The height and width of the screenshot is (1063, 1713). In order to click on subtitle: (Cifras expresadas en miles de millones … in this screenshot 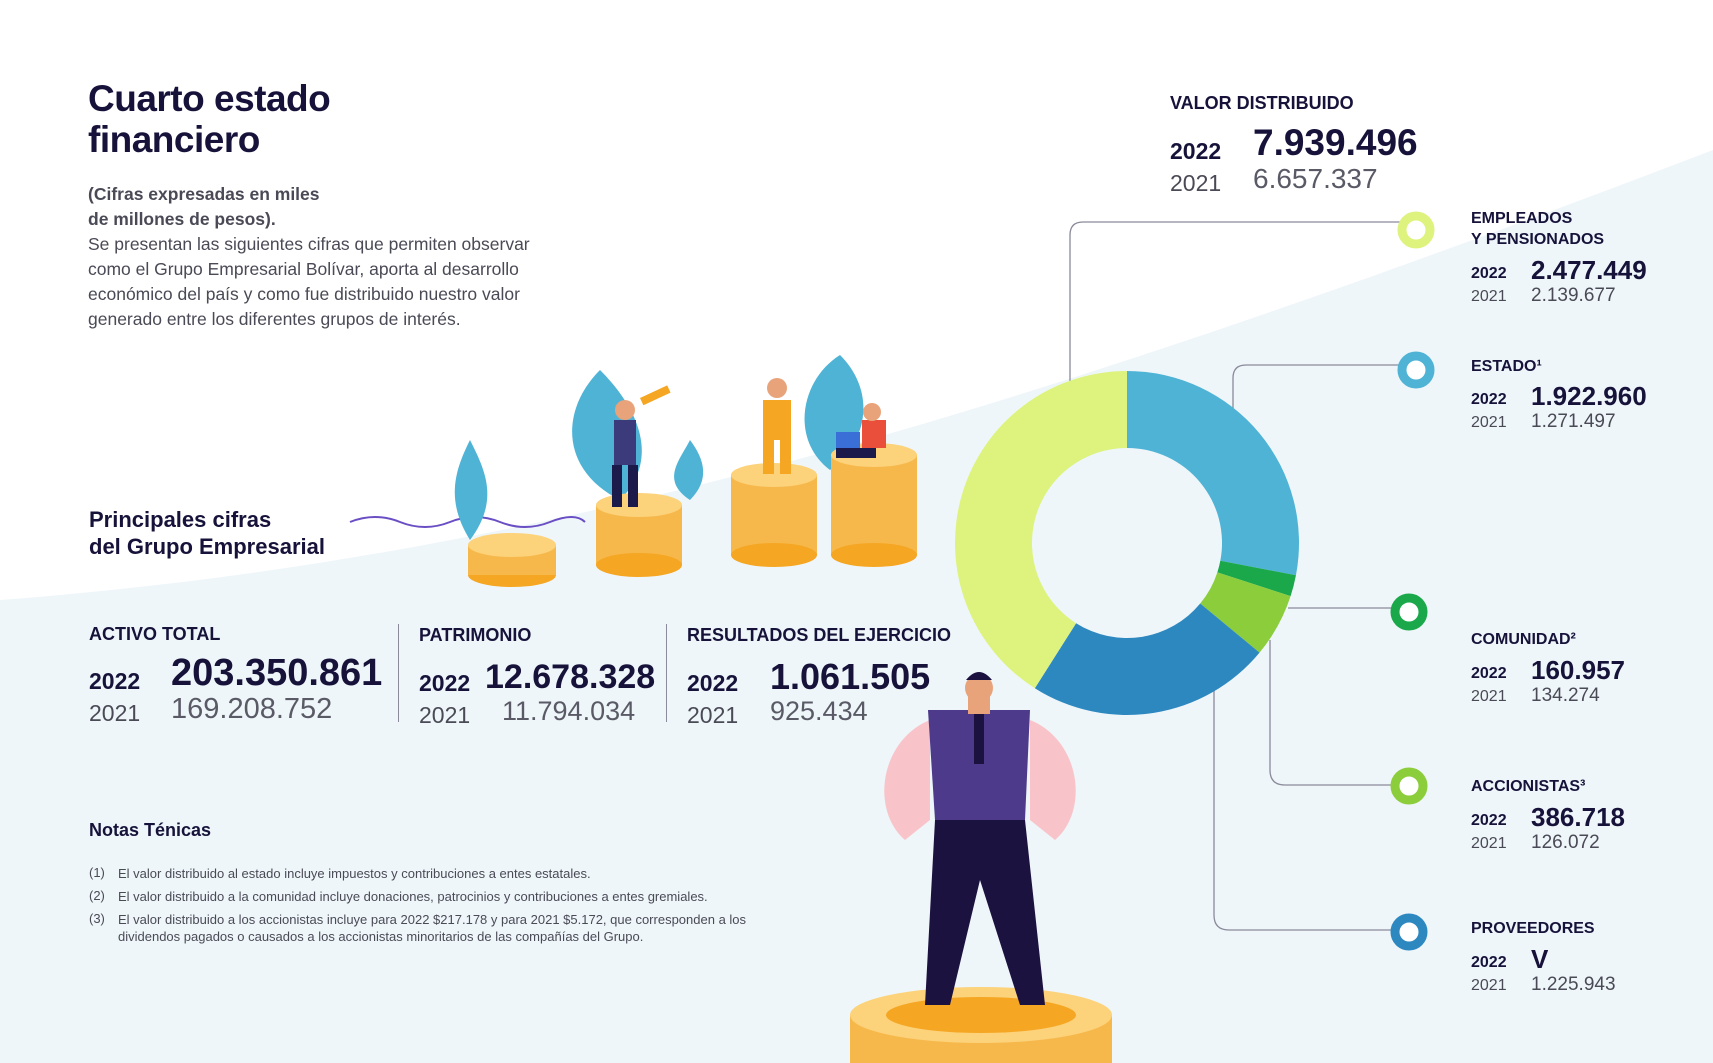, I will do `click(228, 207)`.